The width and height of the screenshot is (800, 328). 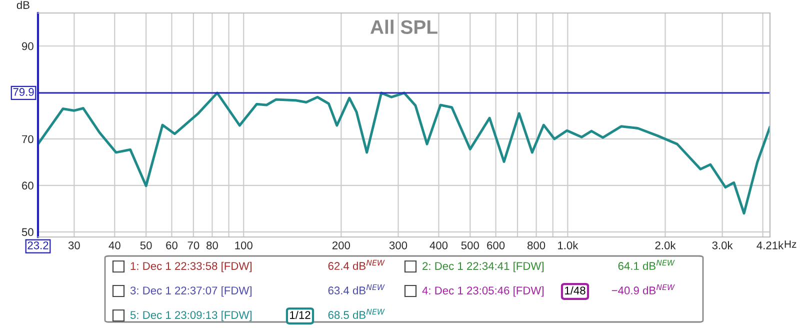 I want to click on x-tick-label: 70, so click(x=194, y=245).